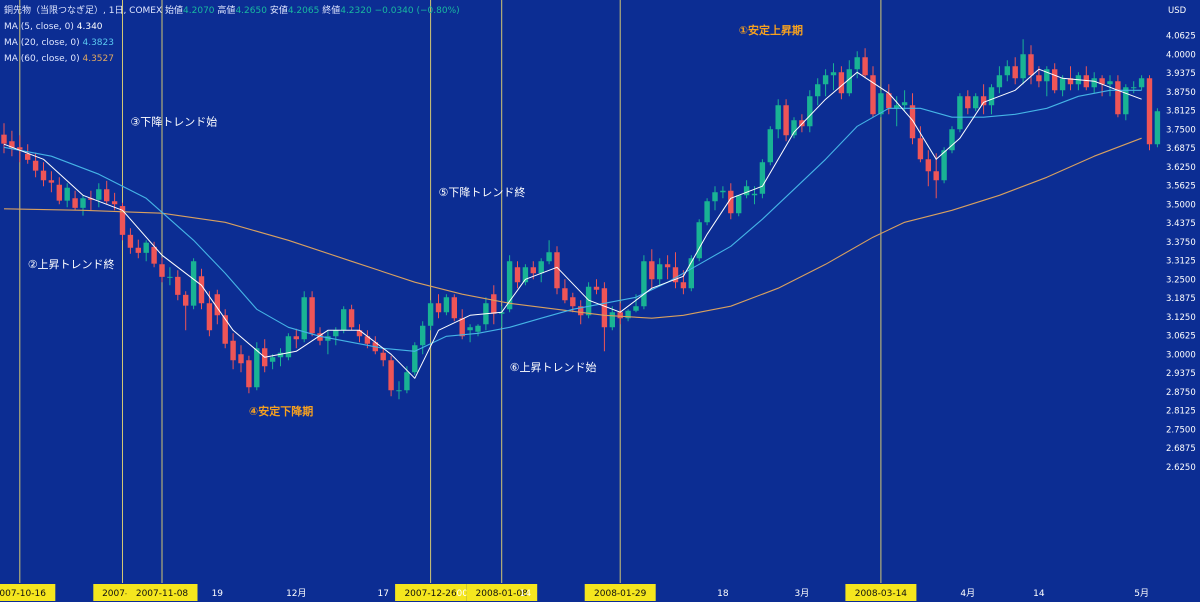  What do you see at coordinates (232, 59) in the screenshot?
I see `legend-ma60-row: MA (60, close, 0) 4.3527` at bounding box center [232, 59].